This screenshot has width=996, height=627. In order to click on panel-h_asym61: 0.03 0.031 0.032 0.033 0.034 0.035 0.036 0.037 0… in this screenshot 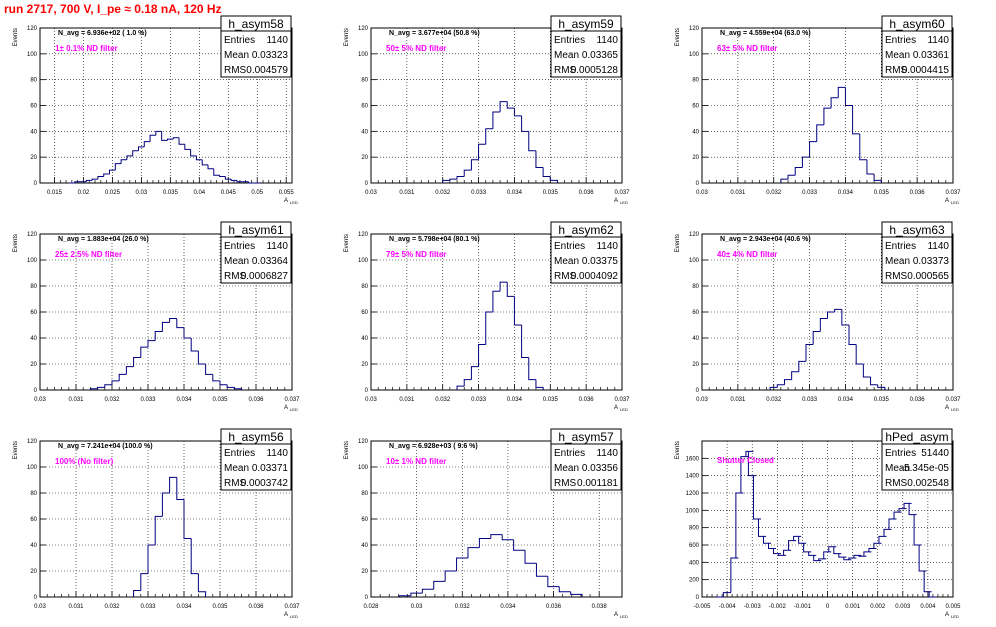, I will do `click(156, 316)`.